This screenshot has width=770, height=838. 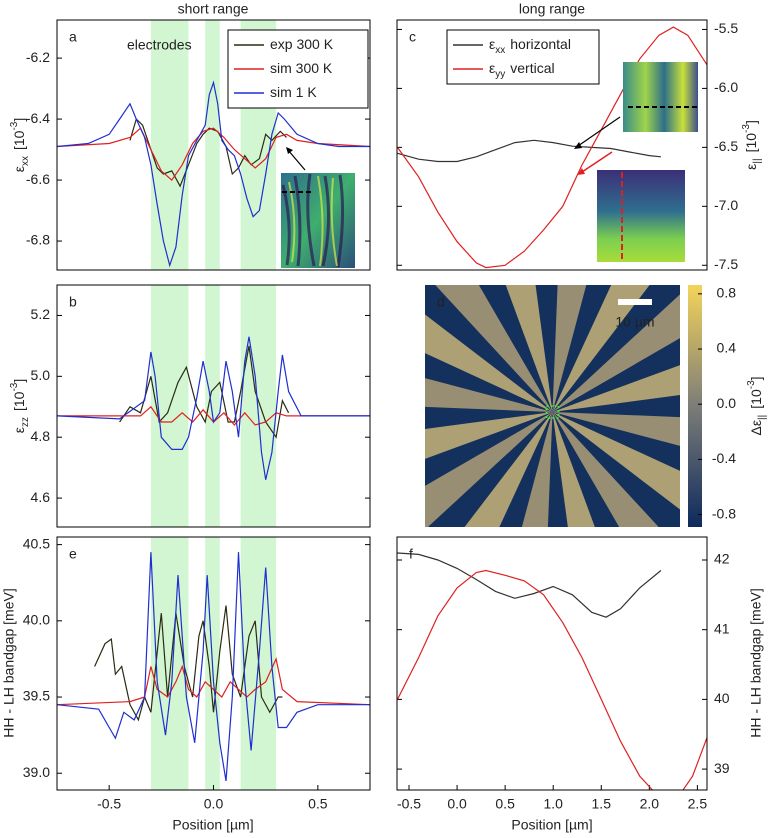 What do you see at coordinates (38, 179) in the screenshot?
I see `y-tick-label: -6.6` at bounding box center [38, 179].